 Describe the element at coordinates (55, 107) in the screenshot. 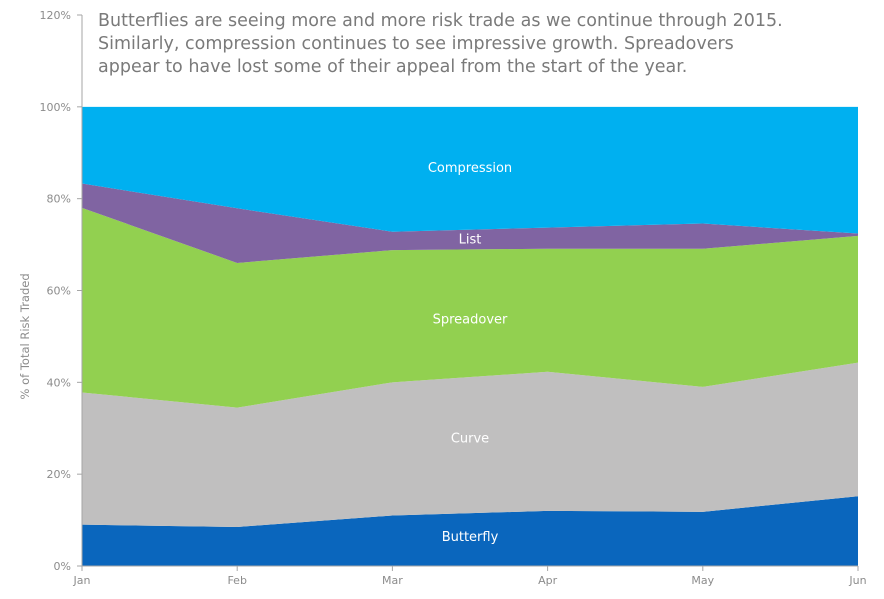

I see `y-tick-label: 100%` at that location.